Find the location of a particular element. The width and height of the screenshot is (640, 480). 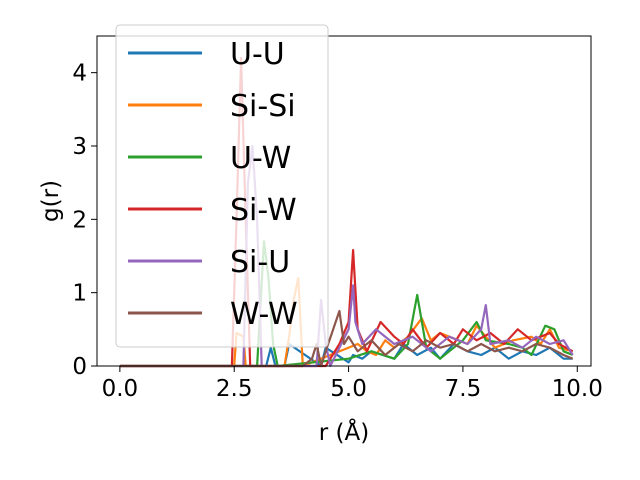

series-line-w-w is located at coordinates (346, 338).